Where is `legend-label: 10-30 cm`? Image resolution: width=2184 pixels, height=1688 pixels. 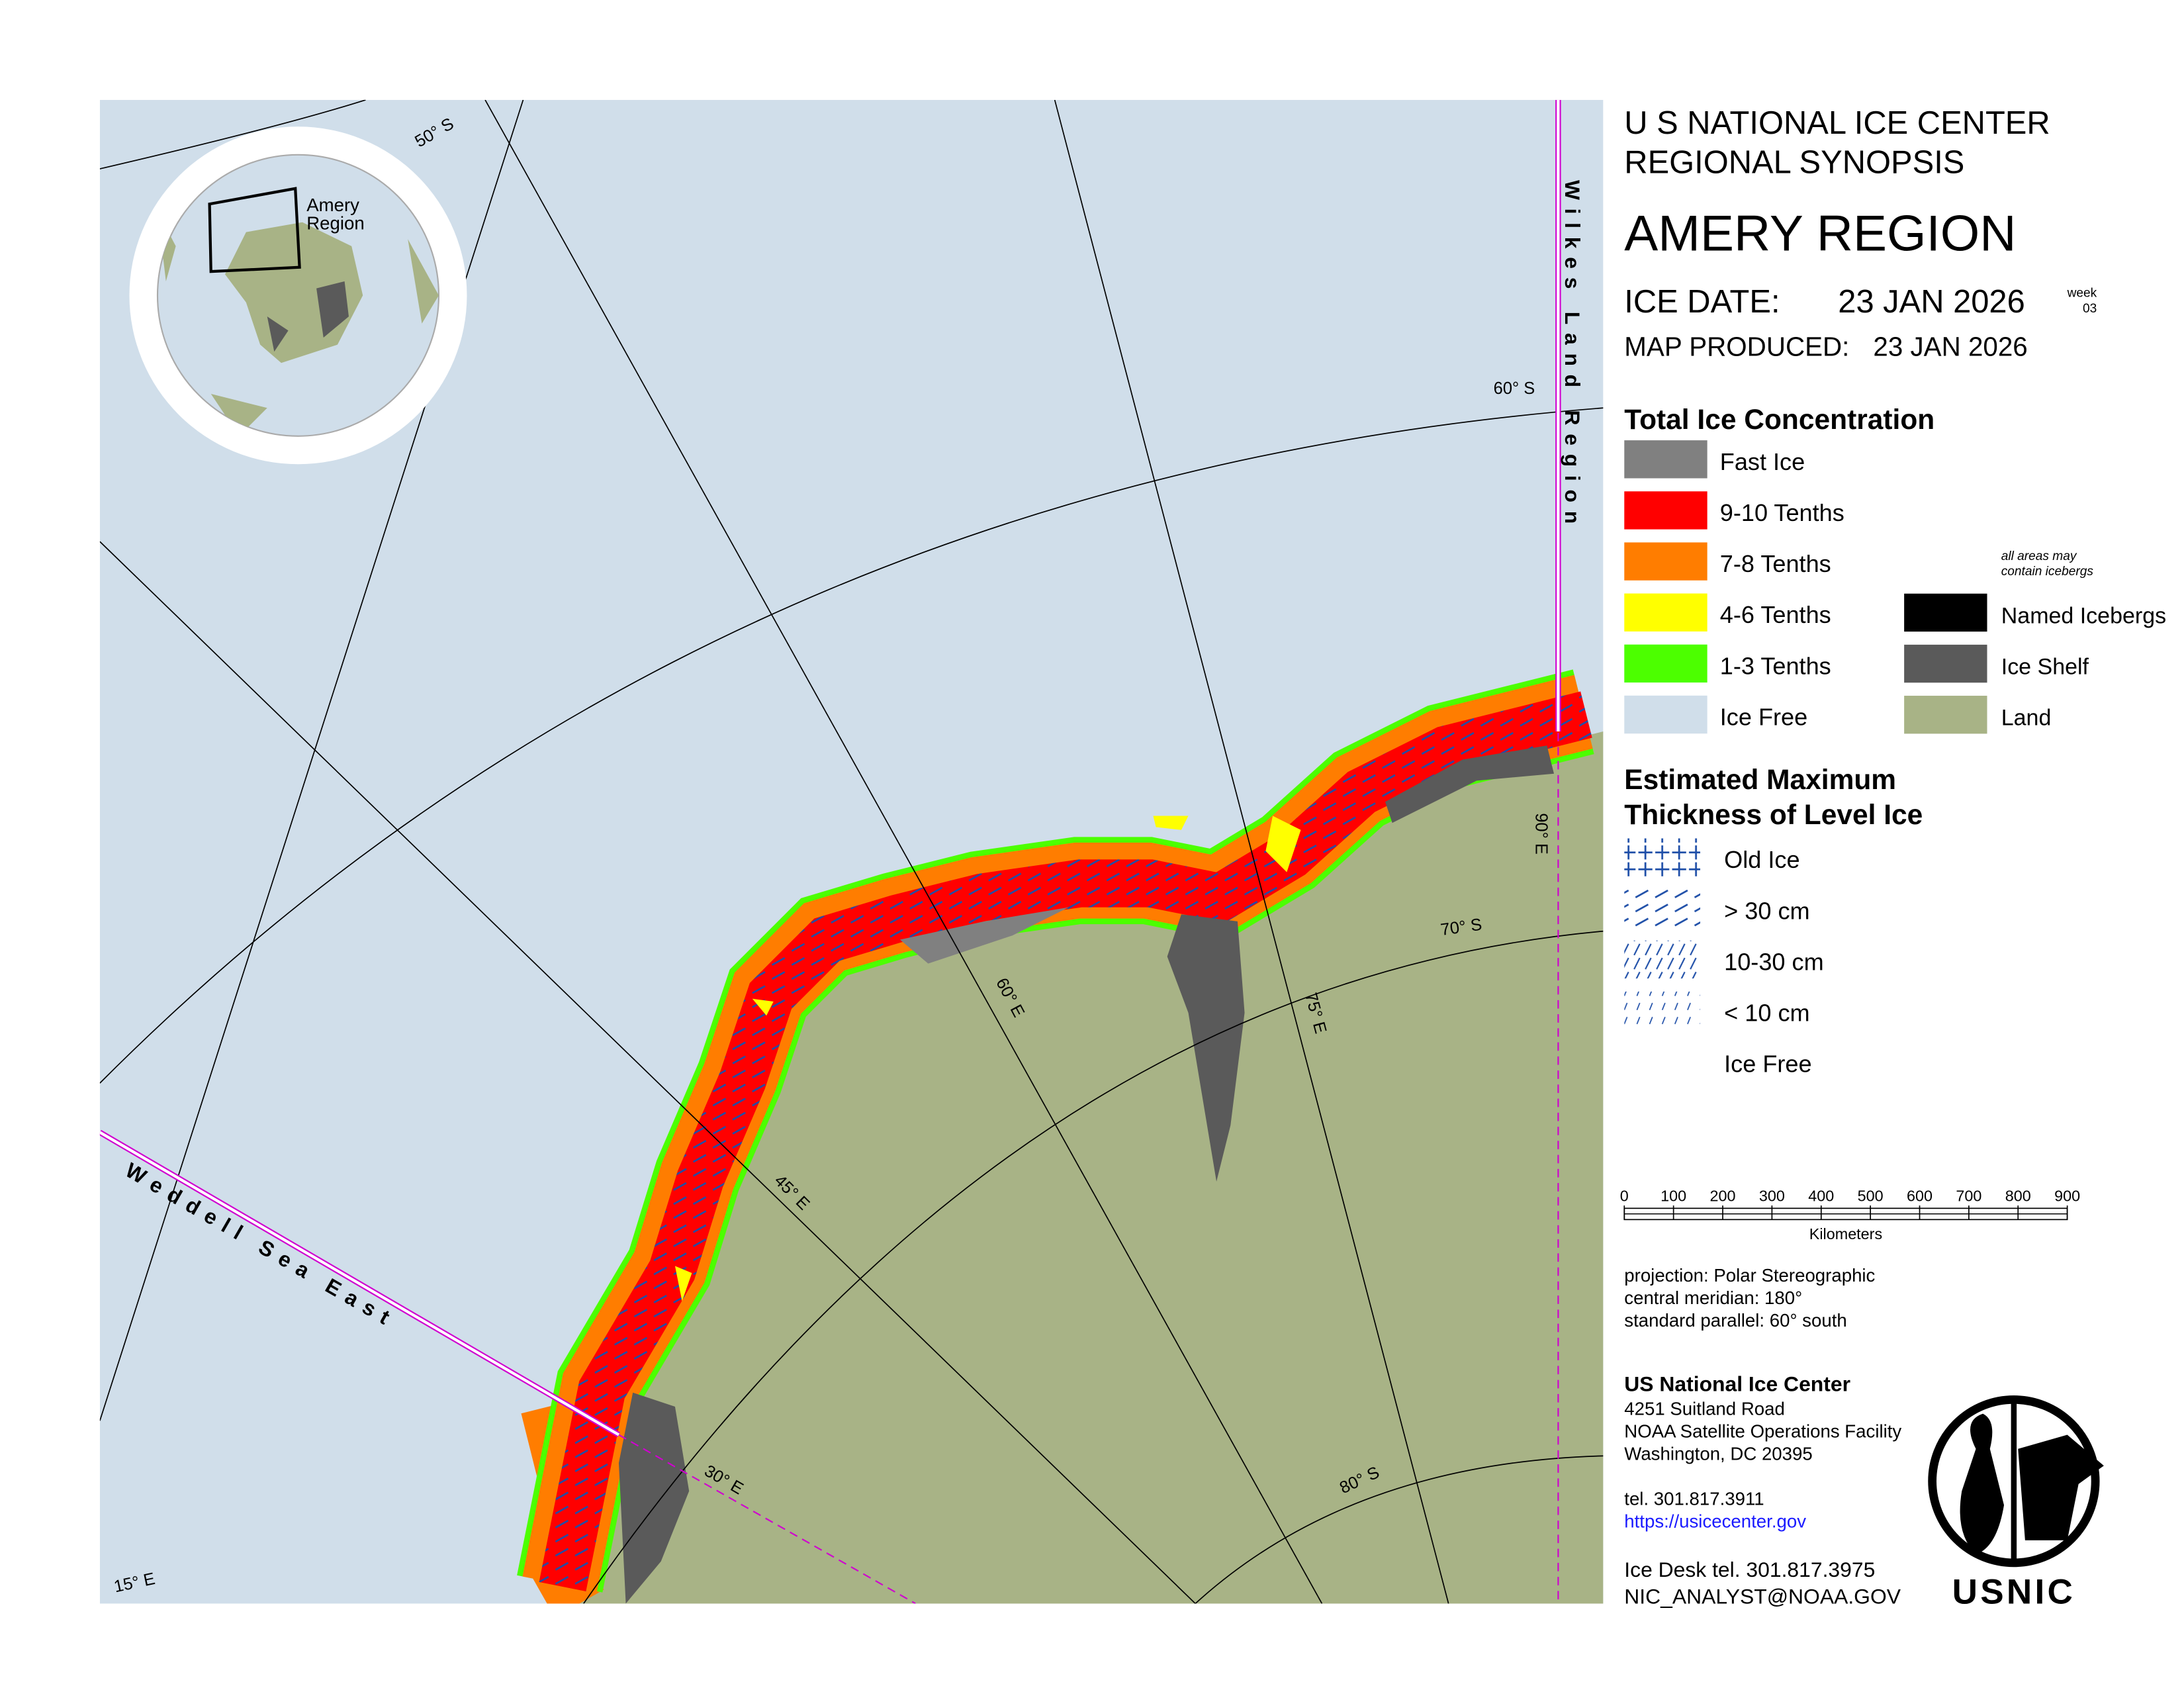 legend-label: 10-30 cm is located at coordinates (1774, 961).